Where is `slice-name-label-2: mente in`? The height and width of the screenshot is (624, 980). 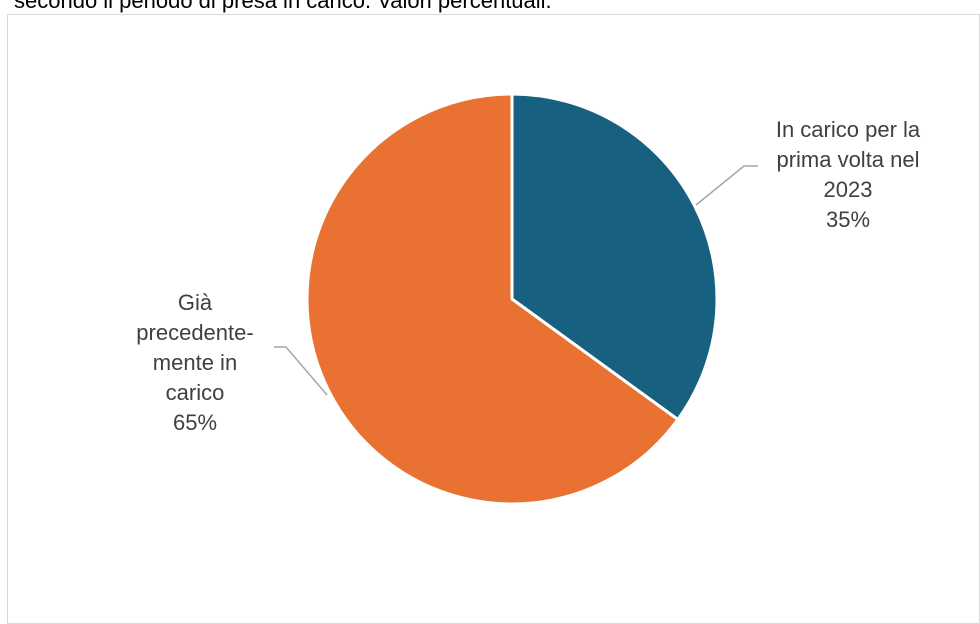
slice-name-label-2: mente in is located at coordinates (195, 362).